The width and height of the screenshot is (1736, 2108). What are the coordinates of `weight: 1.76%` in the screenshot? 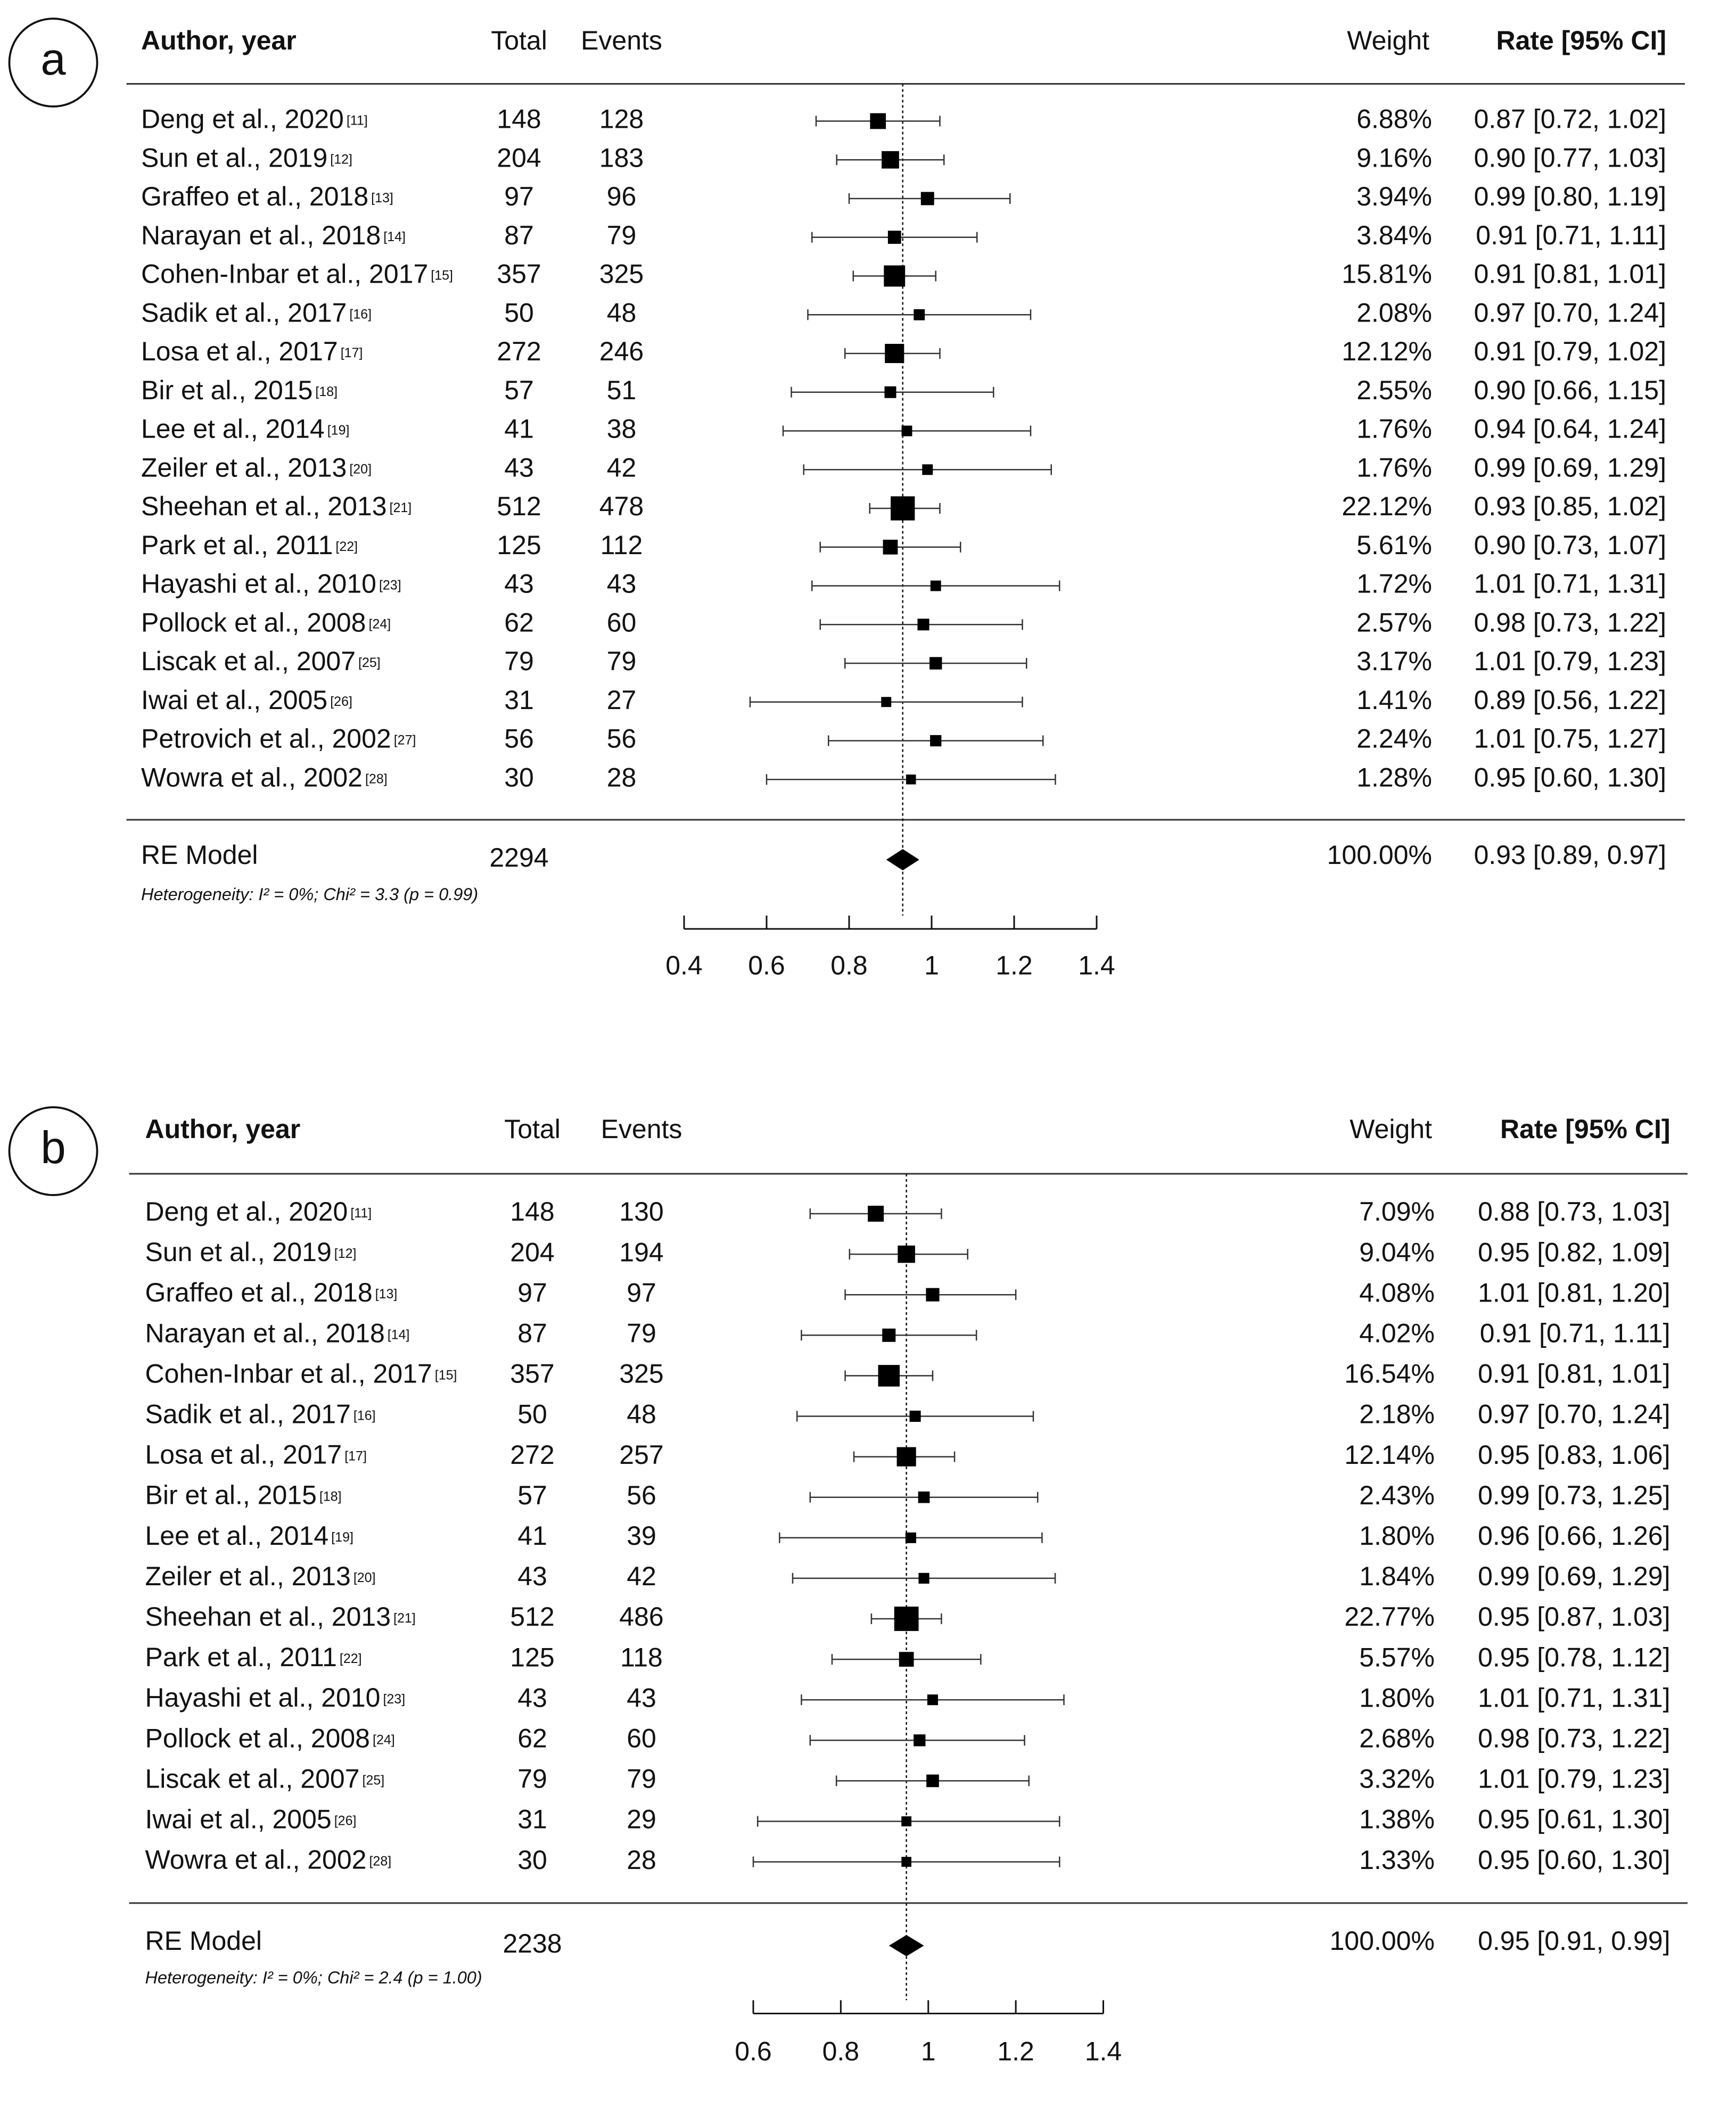 It's located at (1394, 429).